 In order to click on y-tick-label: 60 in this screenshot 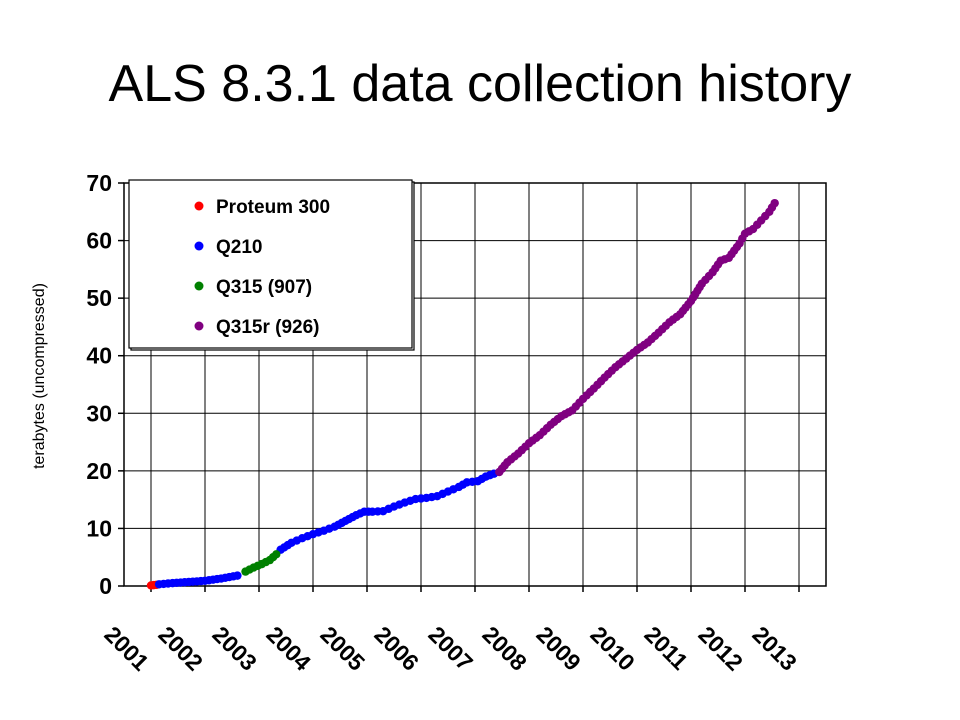, I will do `click(99, 241)`.